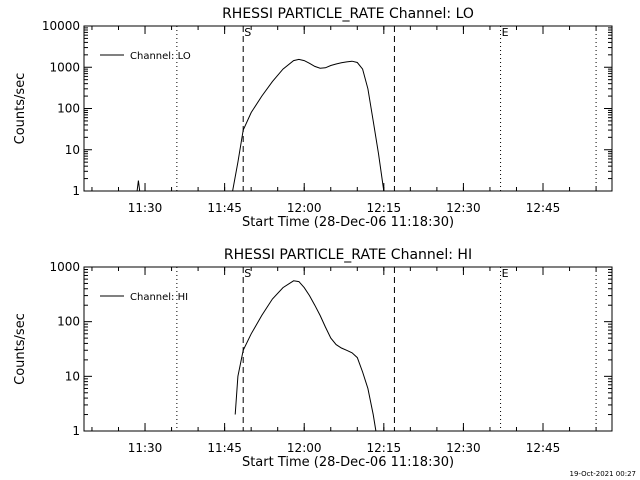 The height and width of the screenshot is (480, 640). I want to click on chart-title: RHESSI PARTICLE_RATE Channel: HI, so click(348, 255).